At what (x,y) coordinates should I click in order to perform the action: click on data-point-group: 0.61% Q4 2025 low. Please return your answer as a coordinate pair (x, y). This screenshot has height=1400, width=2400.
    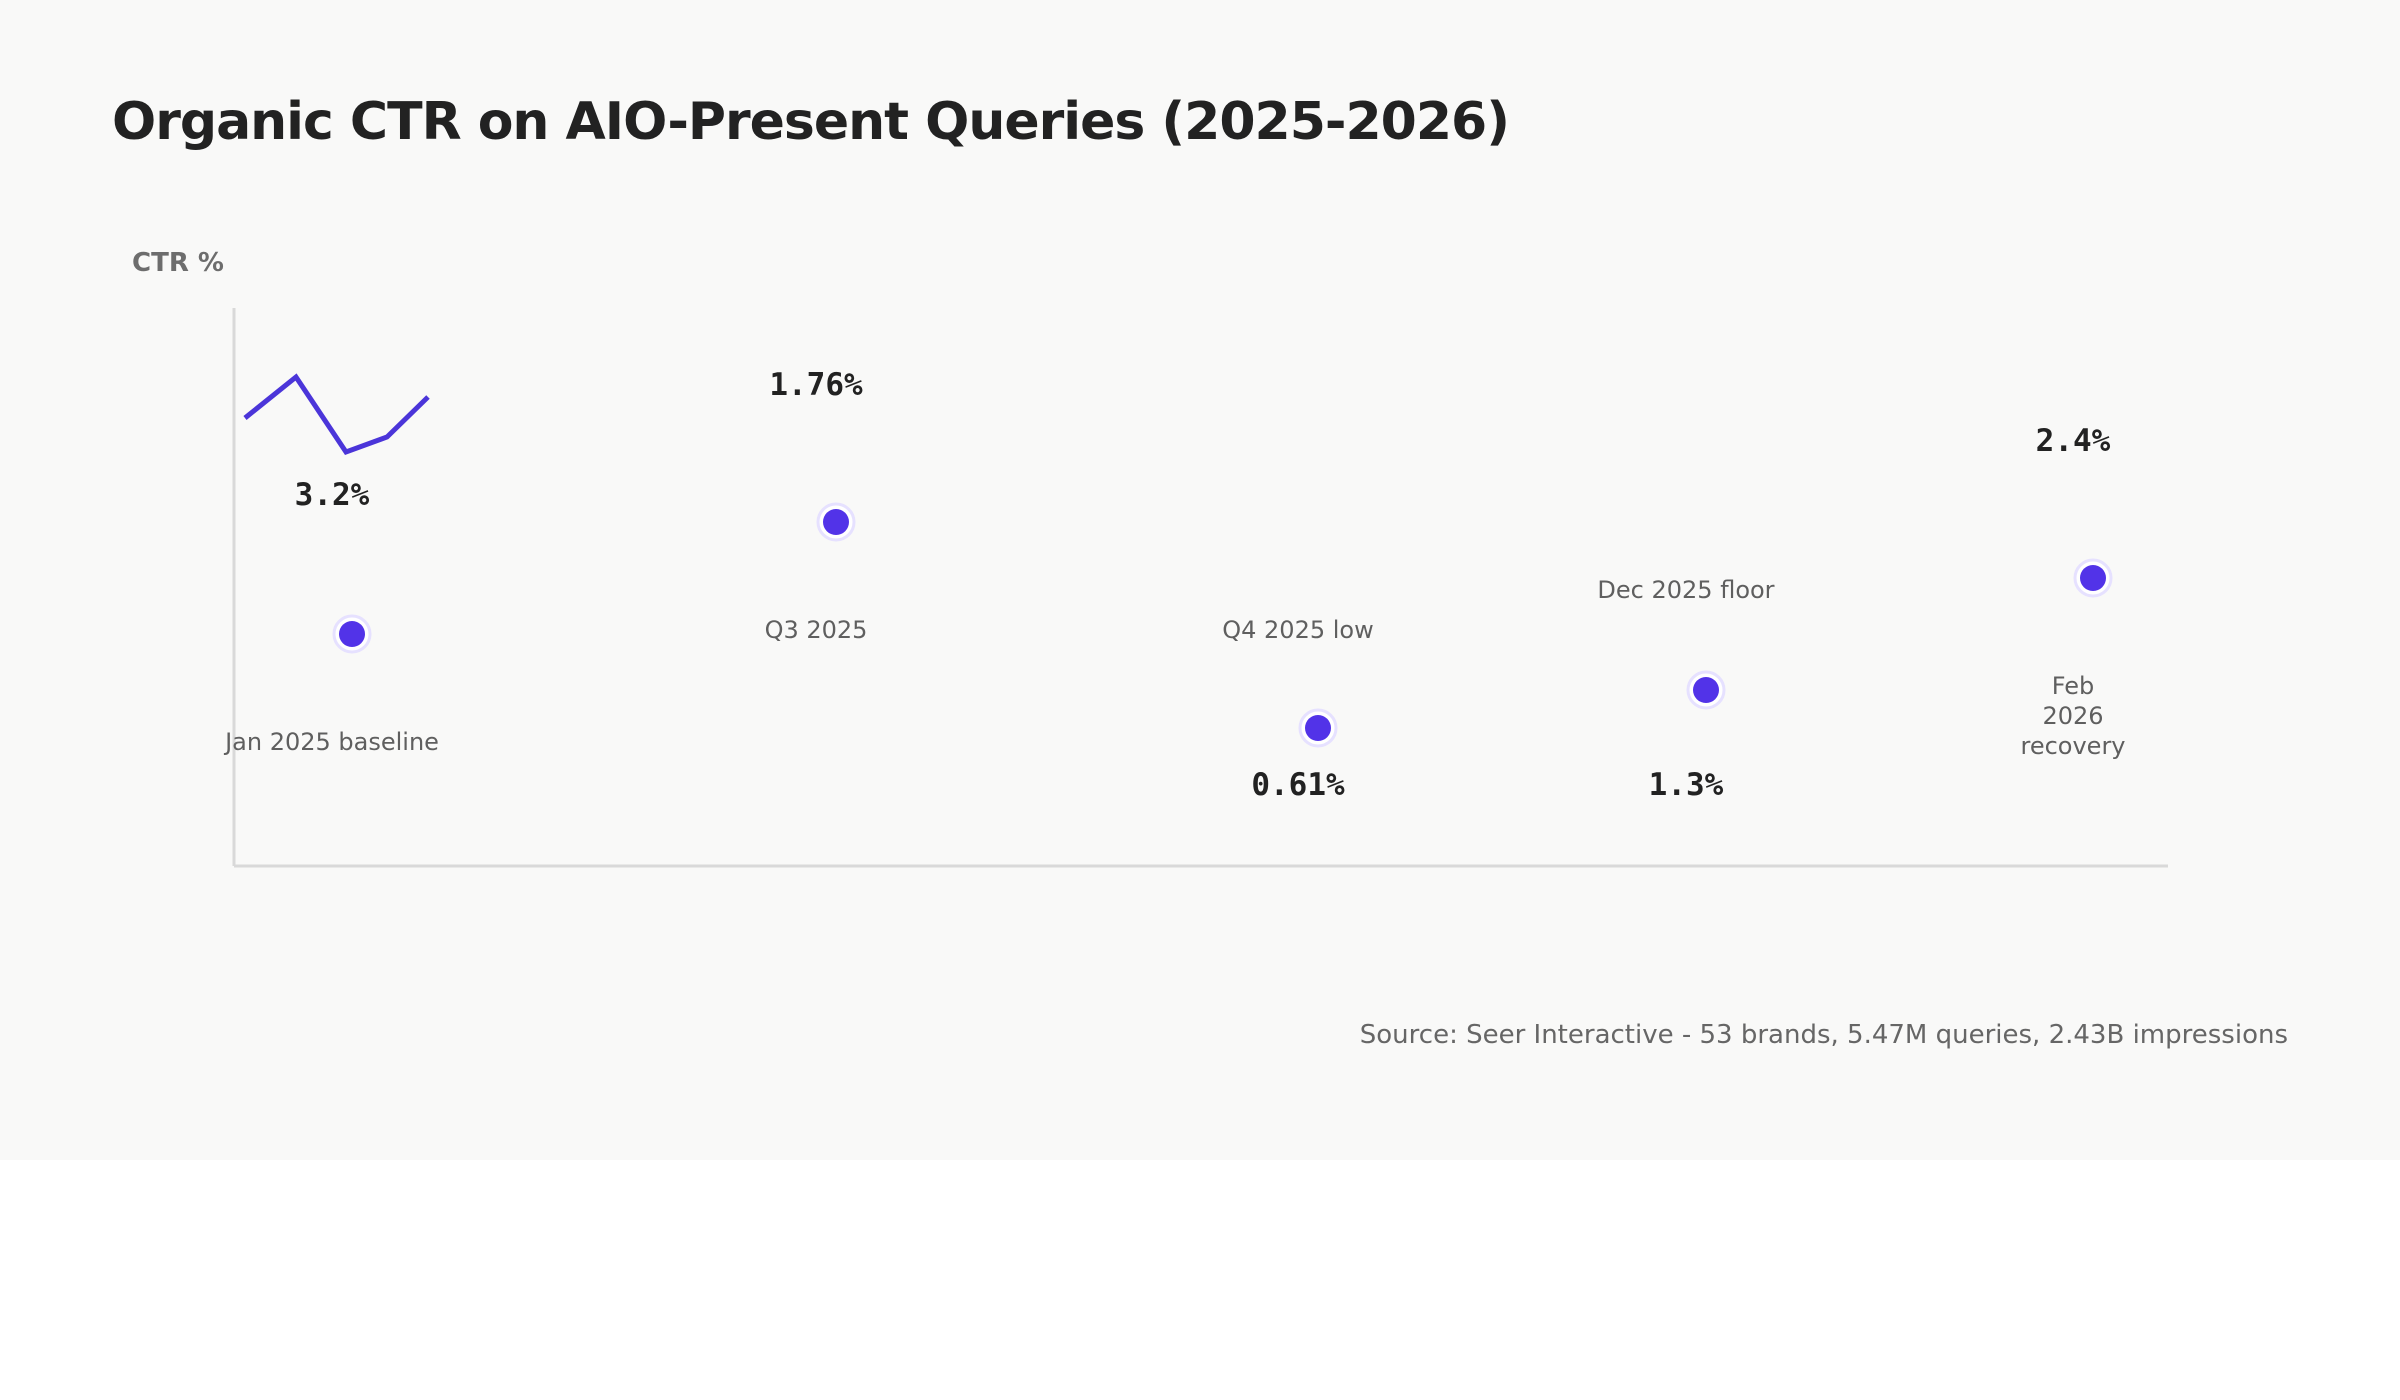
    Looking at the image, I should click on (1297, 709).